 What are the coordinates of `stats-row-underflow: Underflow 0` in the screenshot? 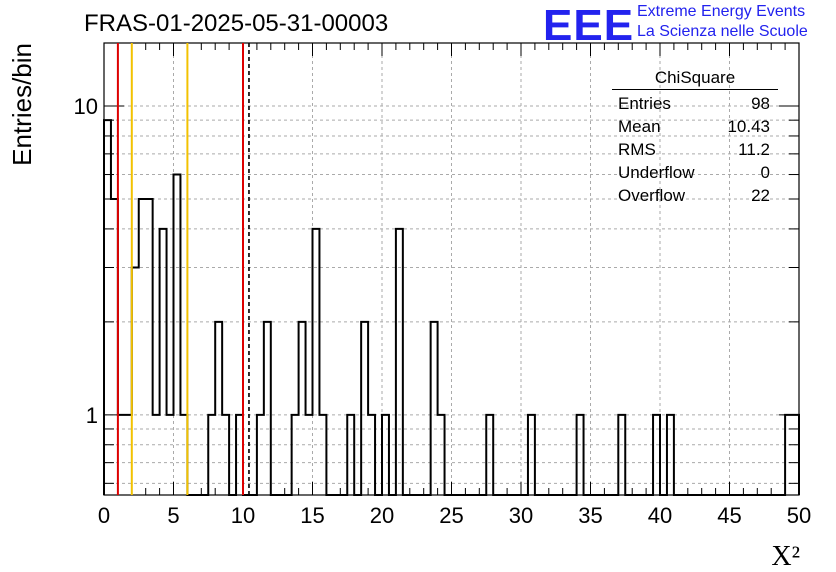 It's located at (695, 172).